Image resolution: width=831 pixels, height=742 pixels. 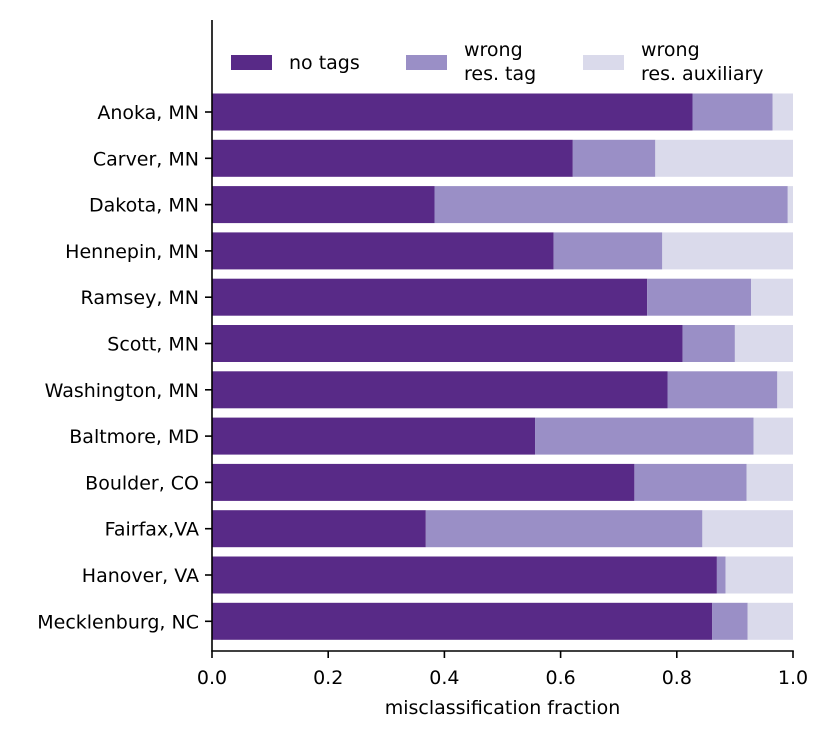 What do you see at coordinates (444, 678) in the screenshot?
I see `x-tick-label: 0.4` at bounding box center [444, 678].